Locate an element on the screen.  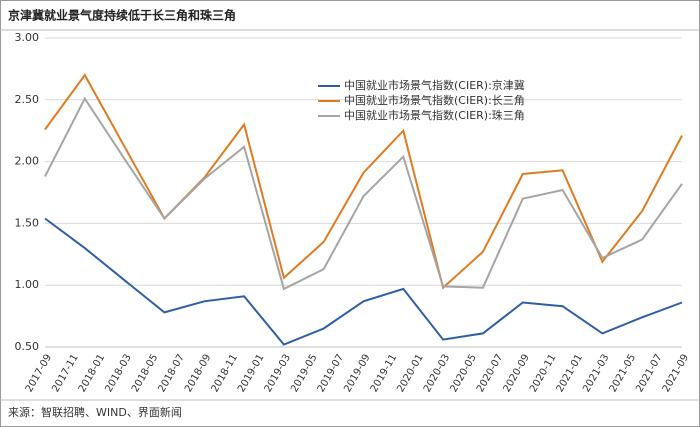
legend-label: 中国就业市场景气指数(CIER):京津冀 is located at coordinates (434, 85).